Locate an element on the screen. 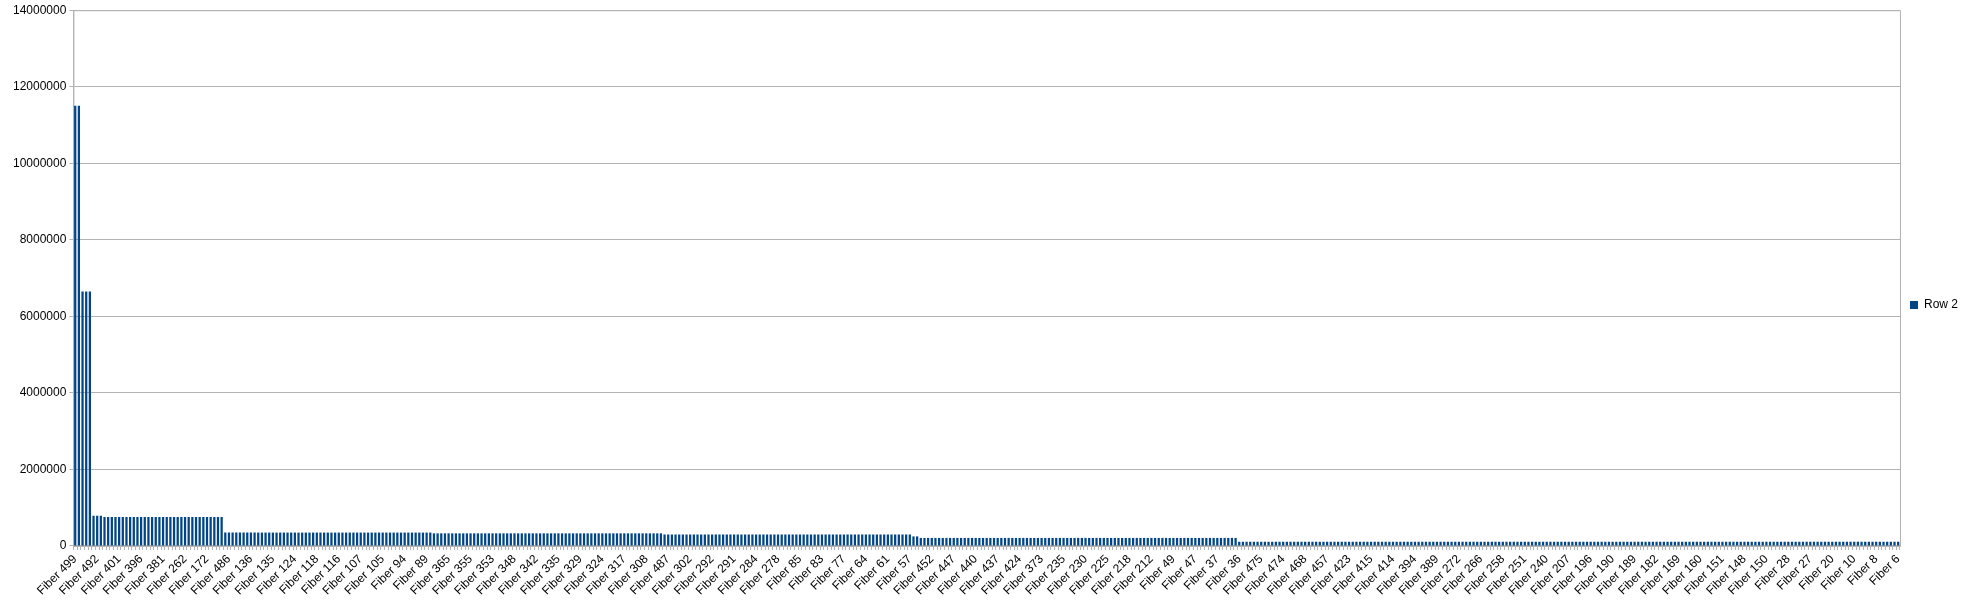 The image size is (1988, 602). y-tick-label: 2000000 is located at coordinates (43, 468).